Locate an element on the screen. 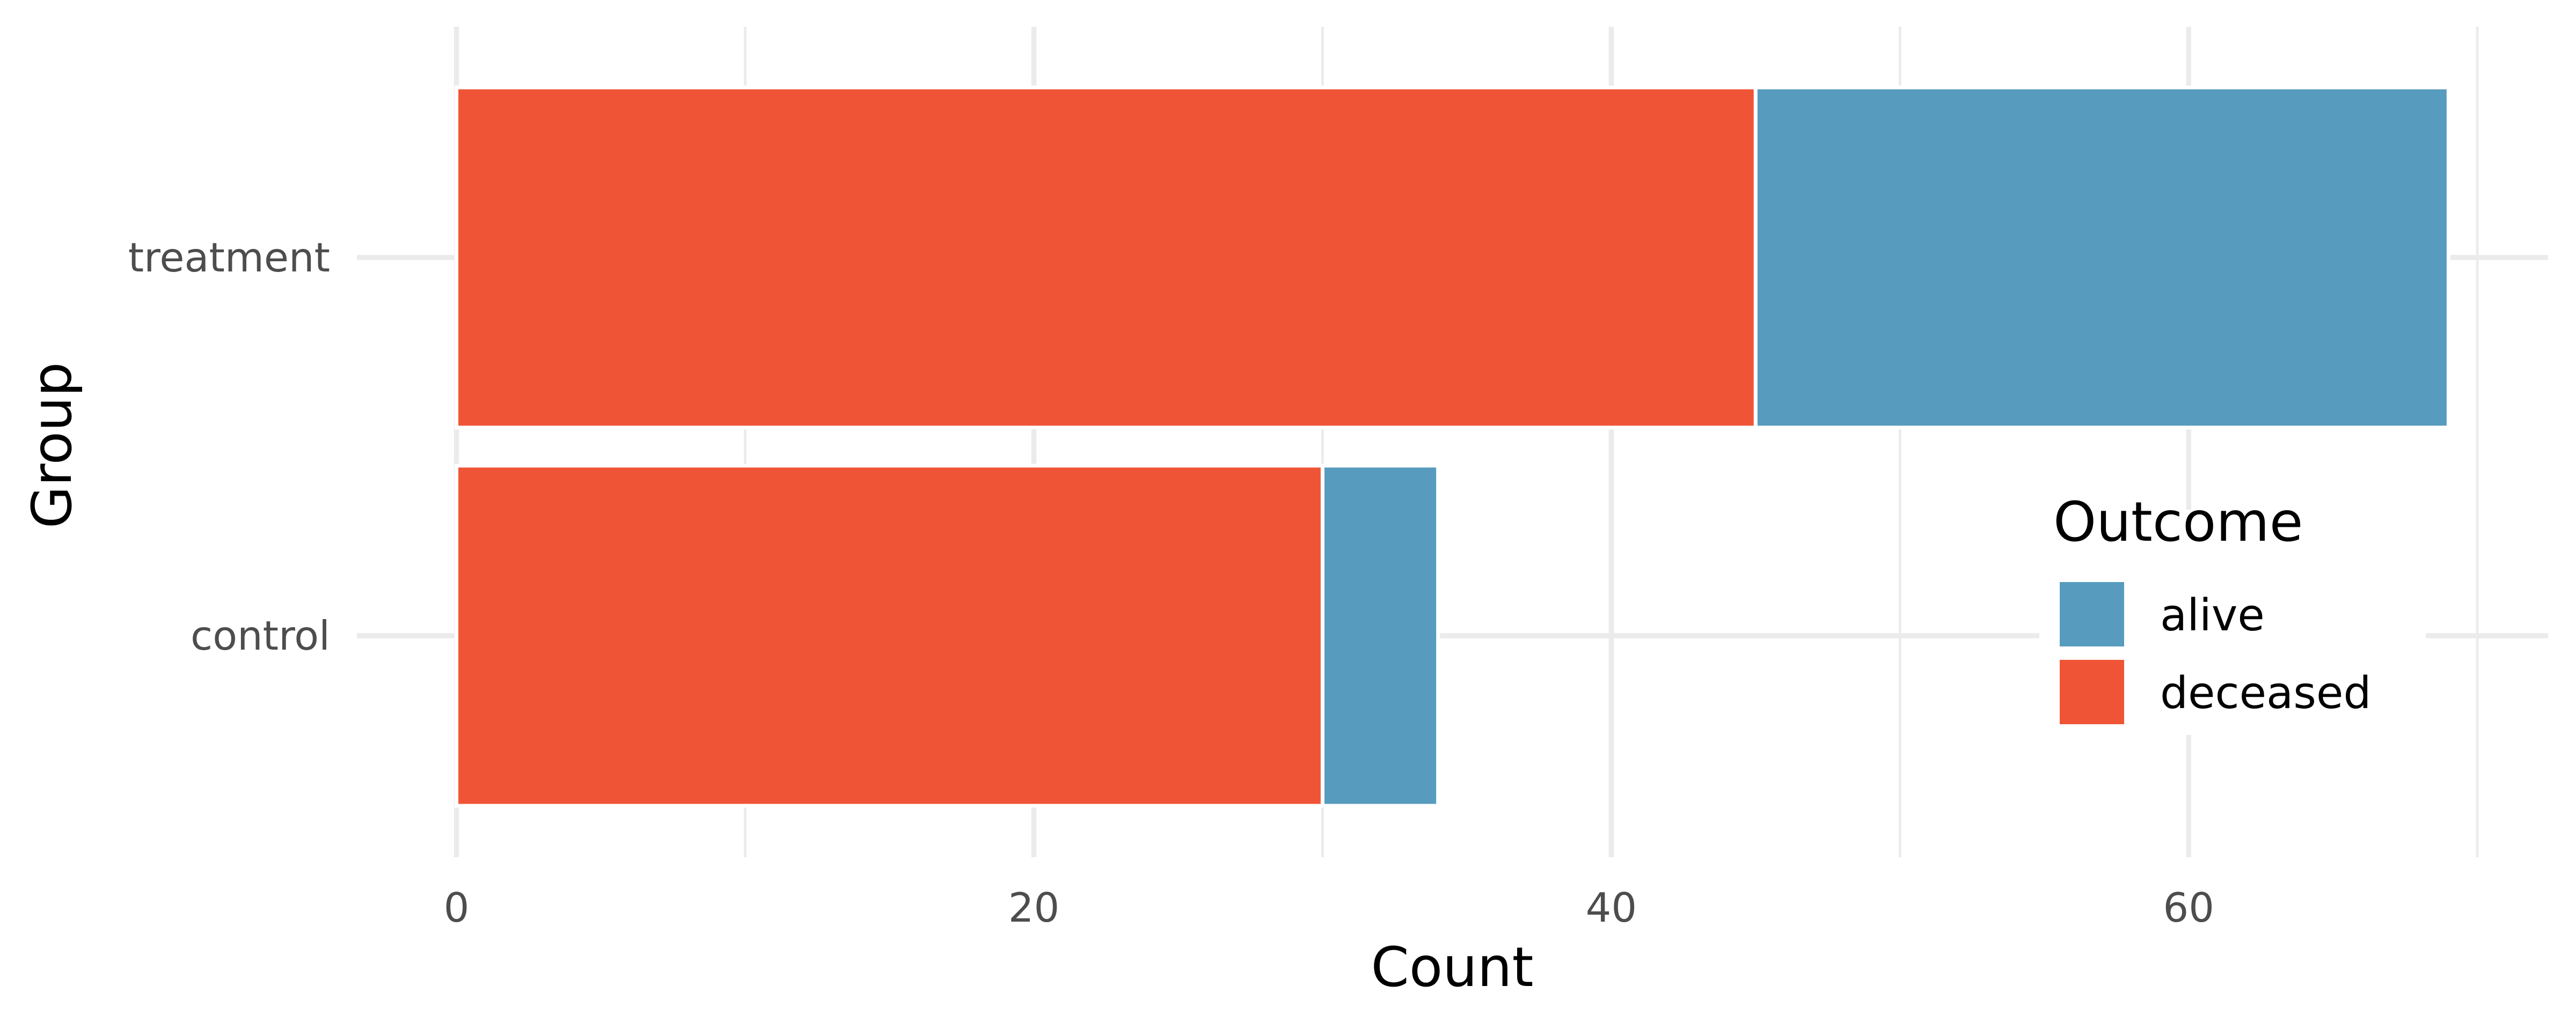  y-axis-title: Group is located at coordinates (52, 446).